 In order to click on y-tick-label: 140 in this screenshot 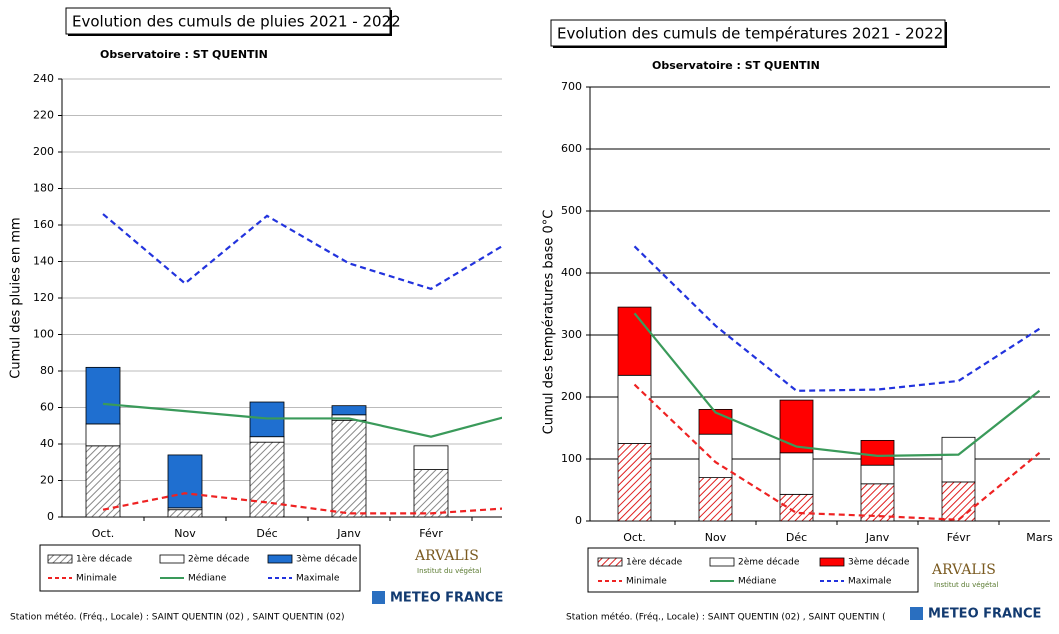, I will do `click(43, 261)`.